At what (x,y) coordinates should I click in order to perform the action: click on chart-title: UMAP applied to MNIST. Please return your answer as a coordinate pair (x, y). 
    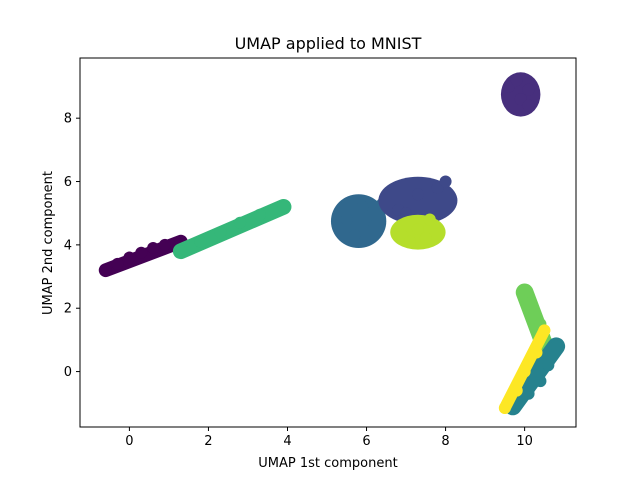
    Looking at the image, I should click on (328, 43).